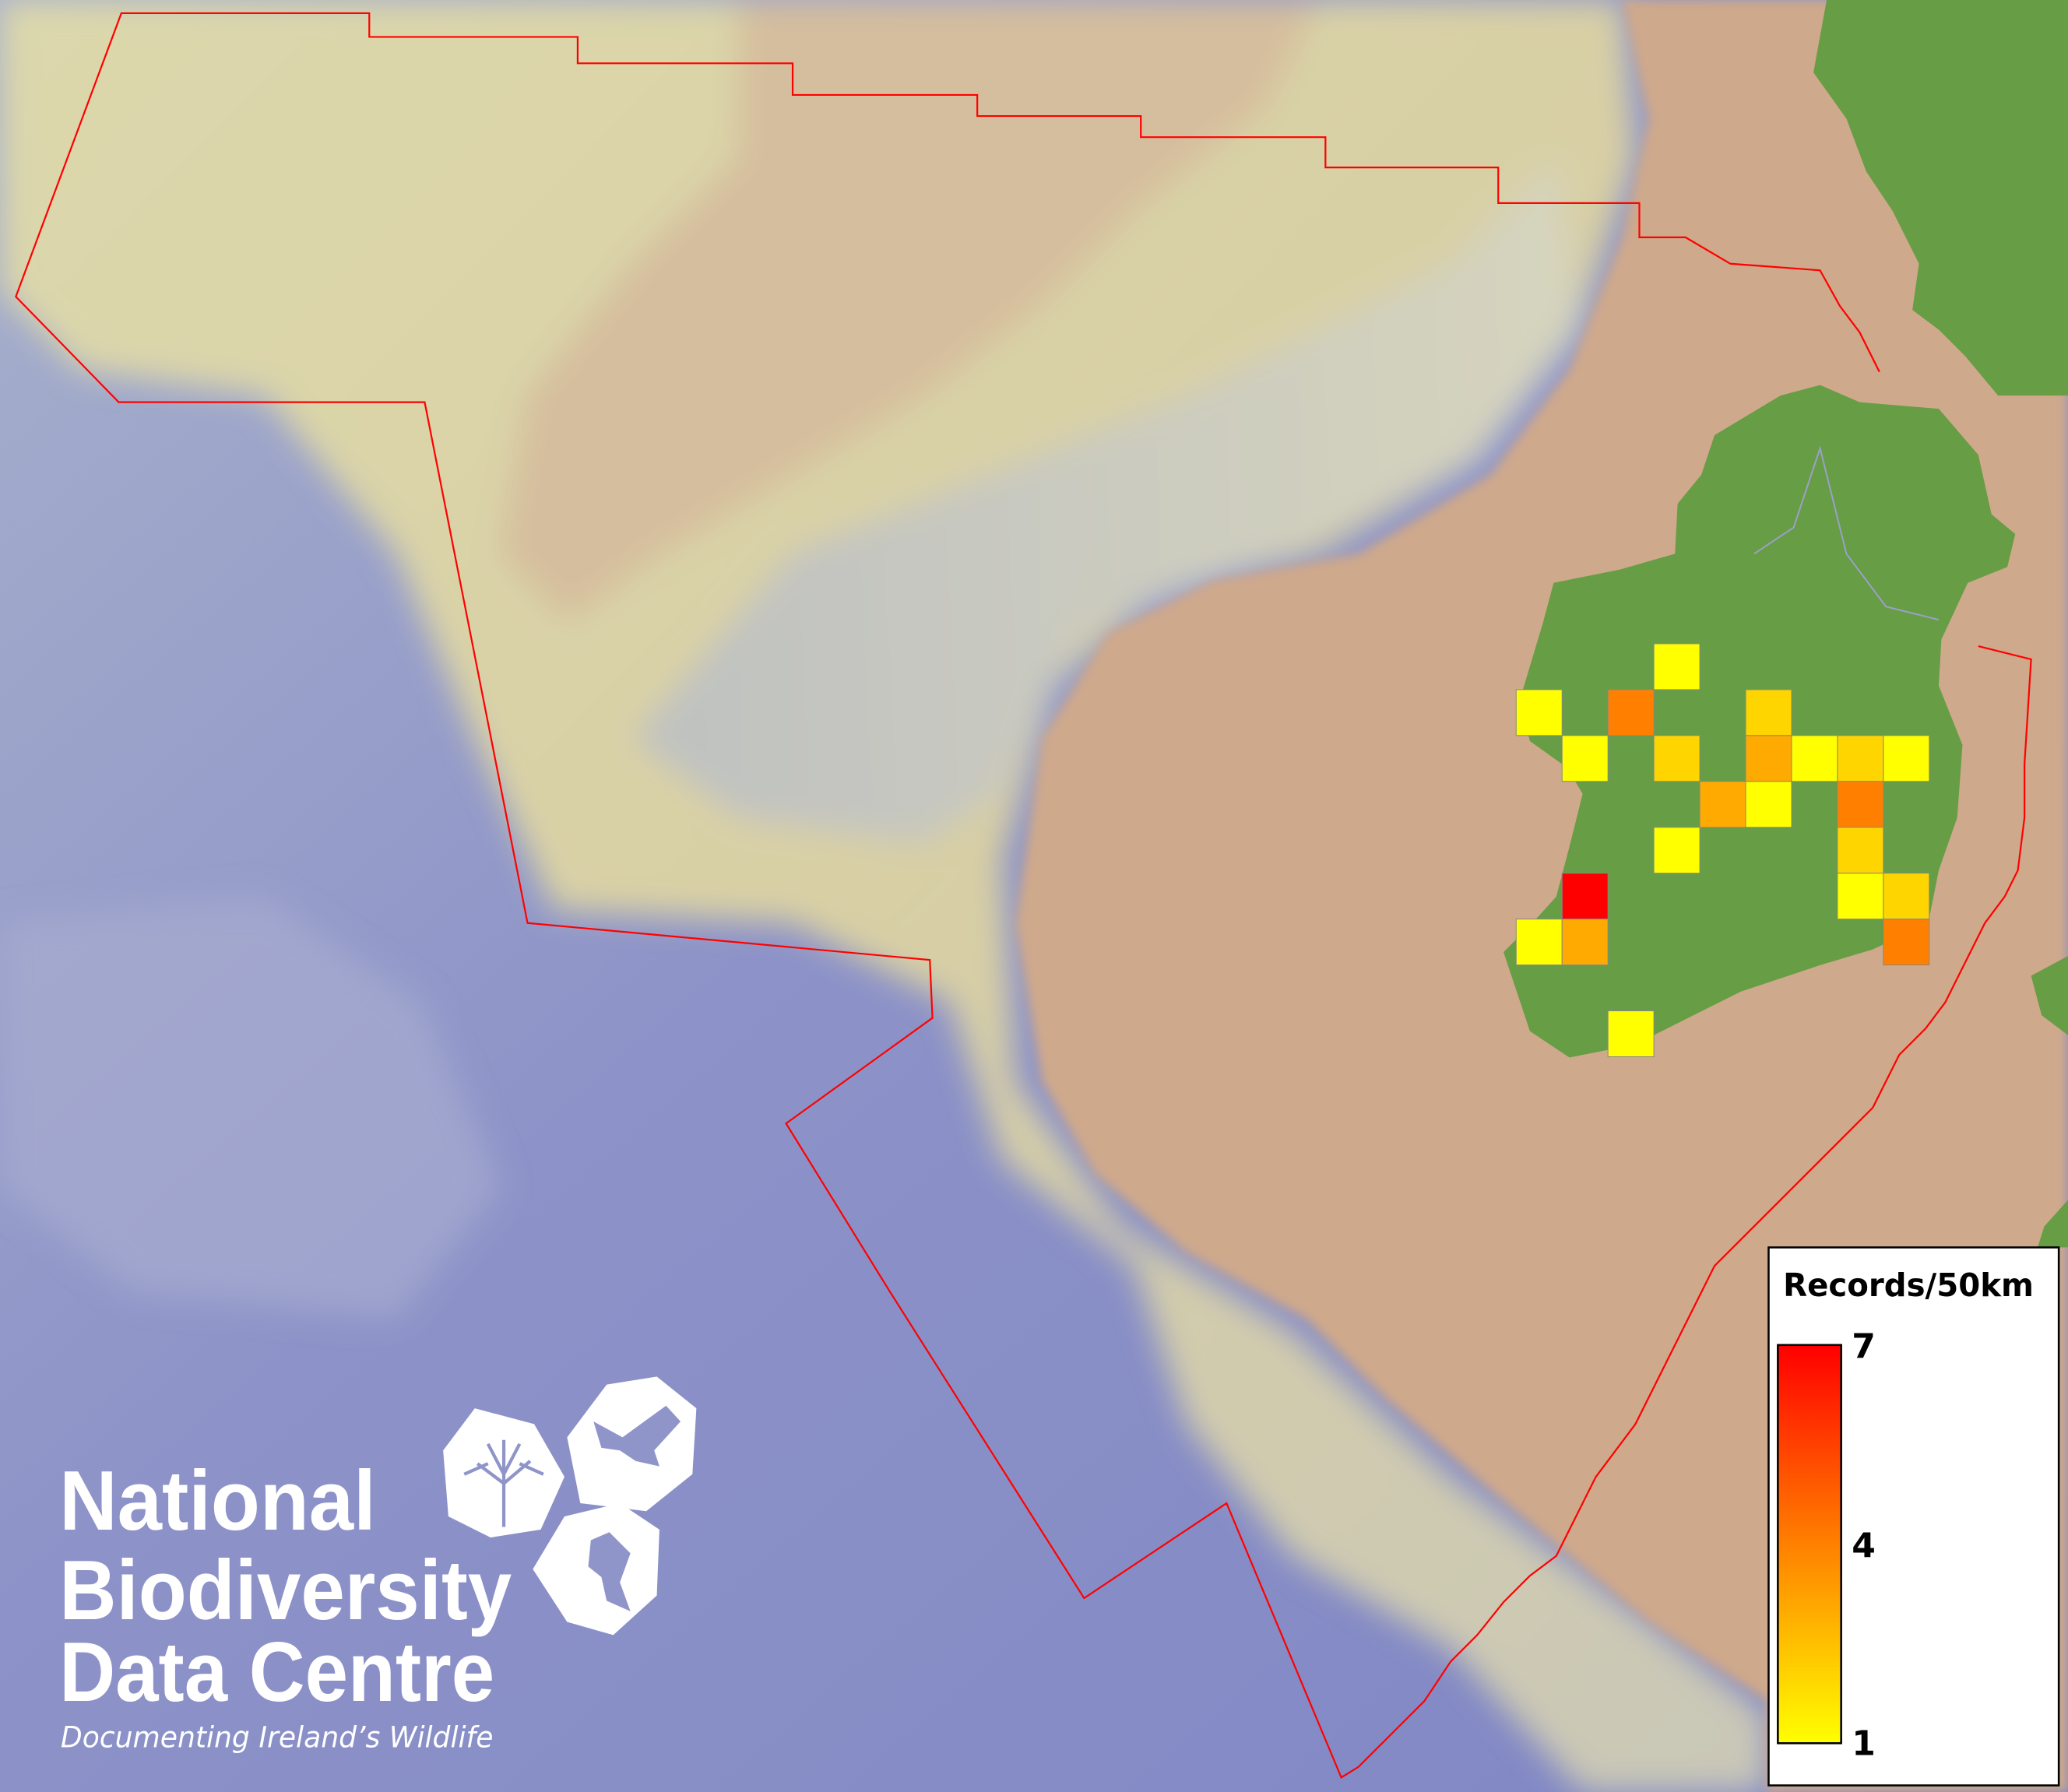 This screenshot has height=1792, width=2068. I want to click on butterfly-icon, so click(632, 1444).